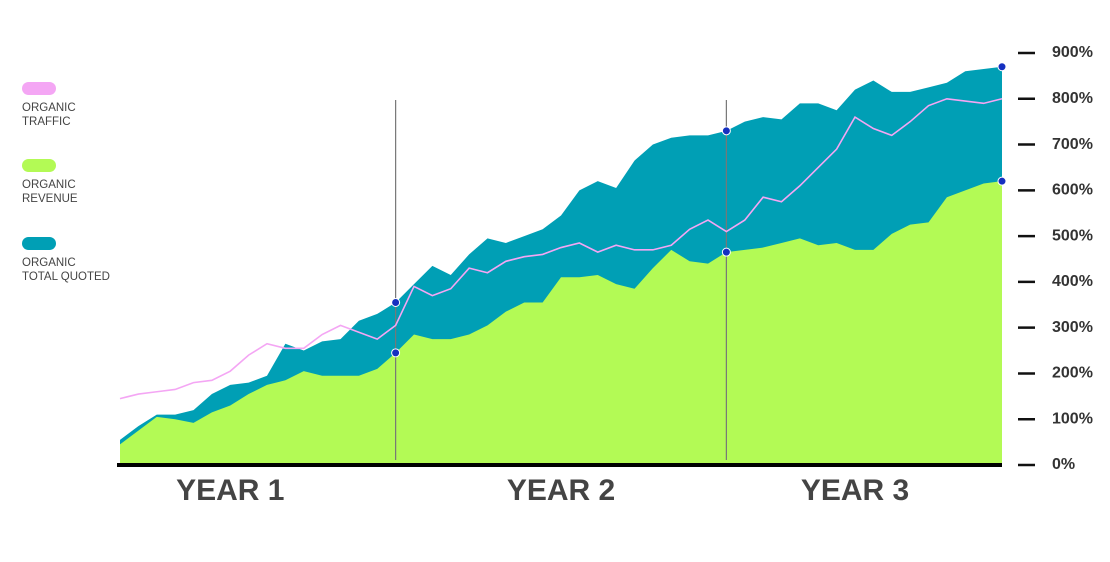 This screenshot has width=1110, height=562. Describe the element at coordinates (1072, 235) in the screenshot. I see `y-tick-label: 500%` at that location.